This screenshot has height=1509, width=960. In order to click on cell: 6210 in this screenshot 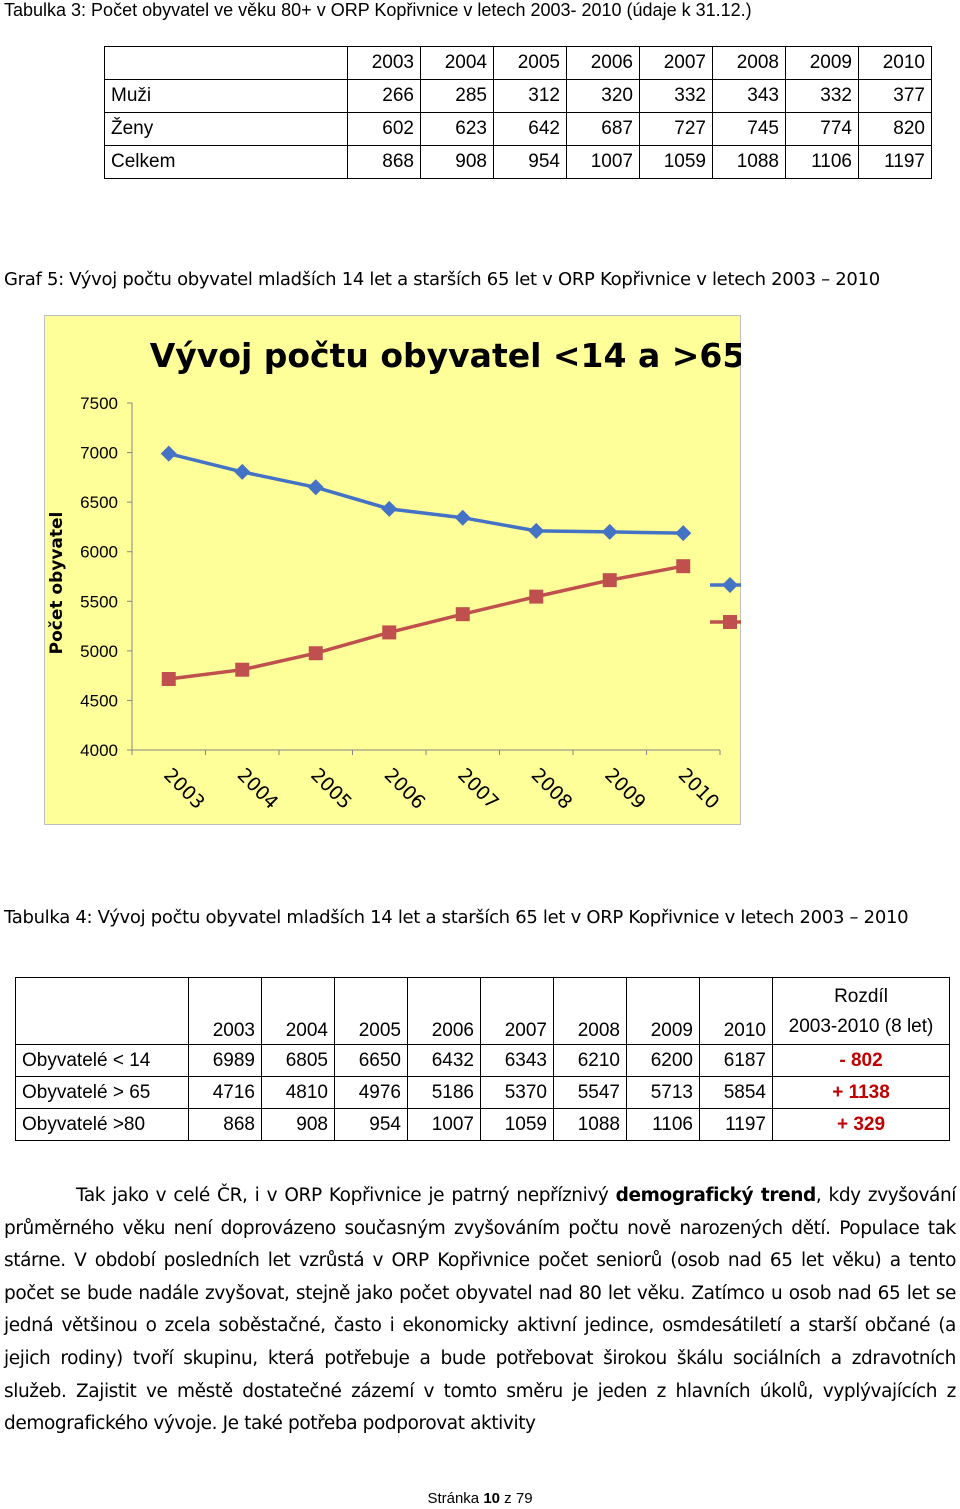, I will do `click(590, 1060)`.